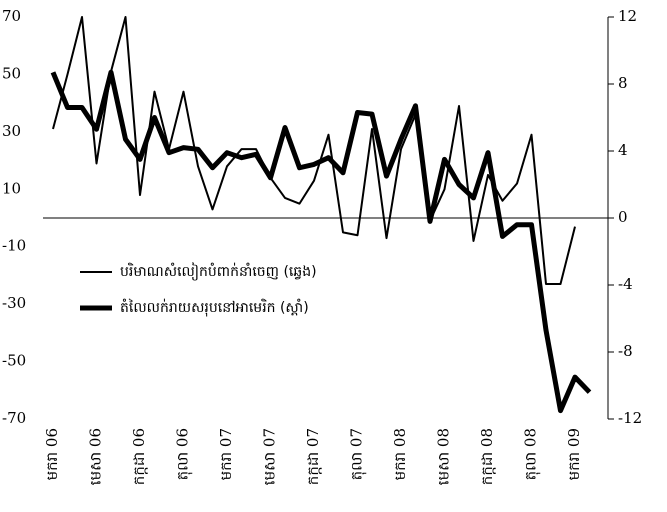 The width and height of the screenshot is (667, 512). Describe the element at coordinates (11, 73) in the screenshot. I see `y-tick-label: 50` at that location.